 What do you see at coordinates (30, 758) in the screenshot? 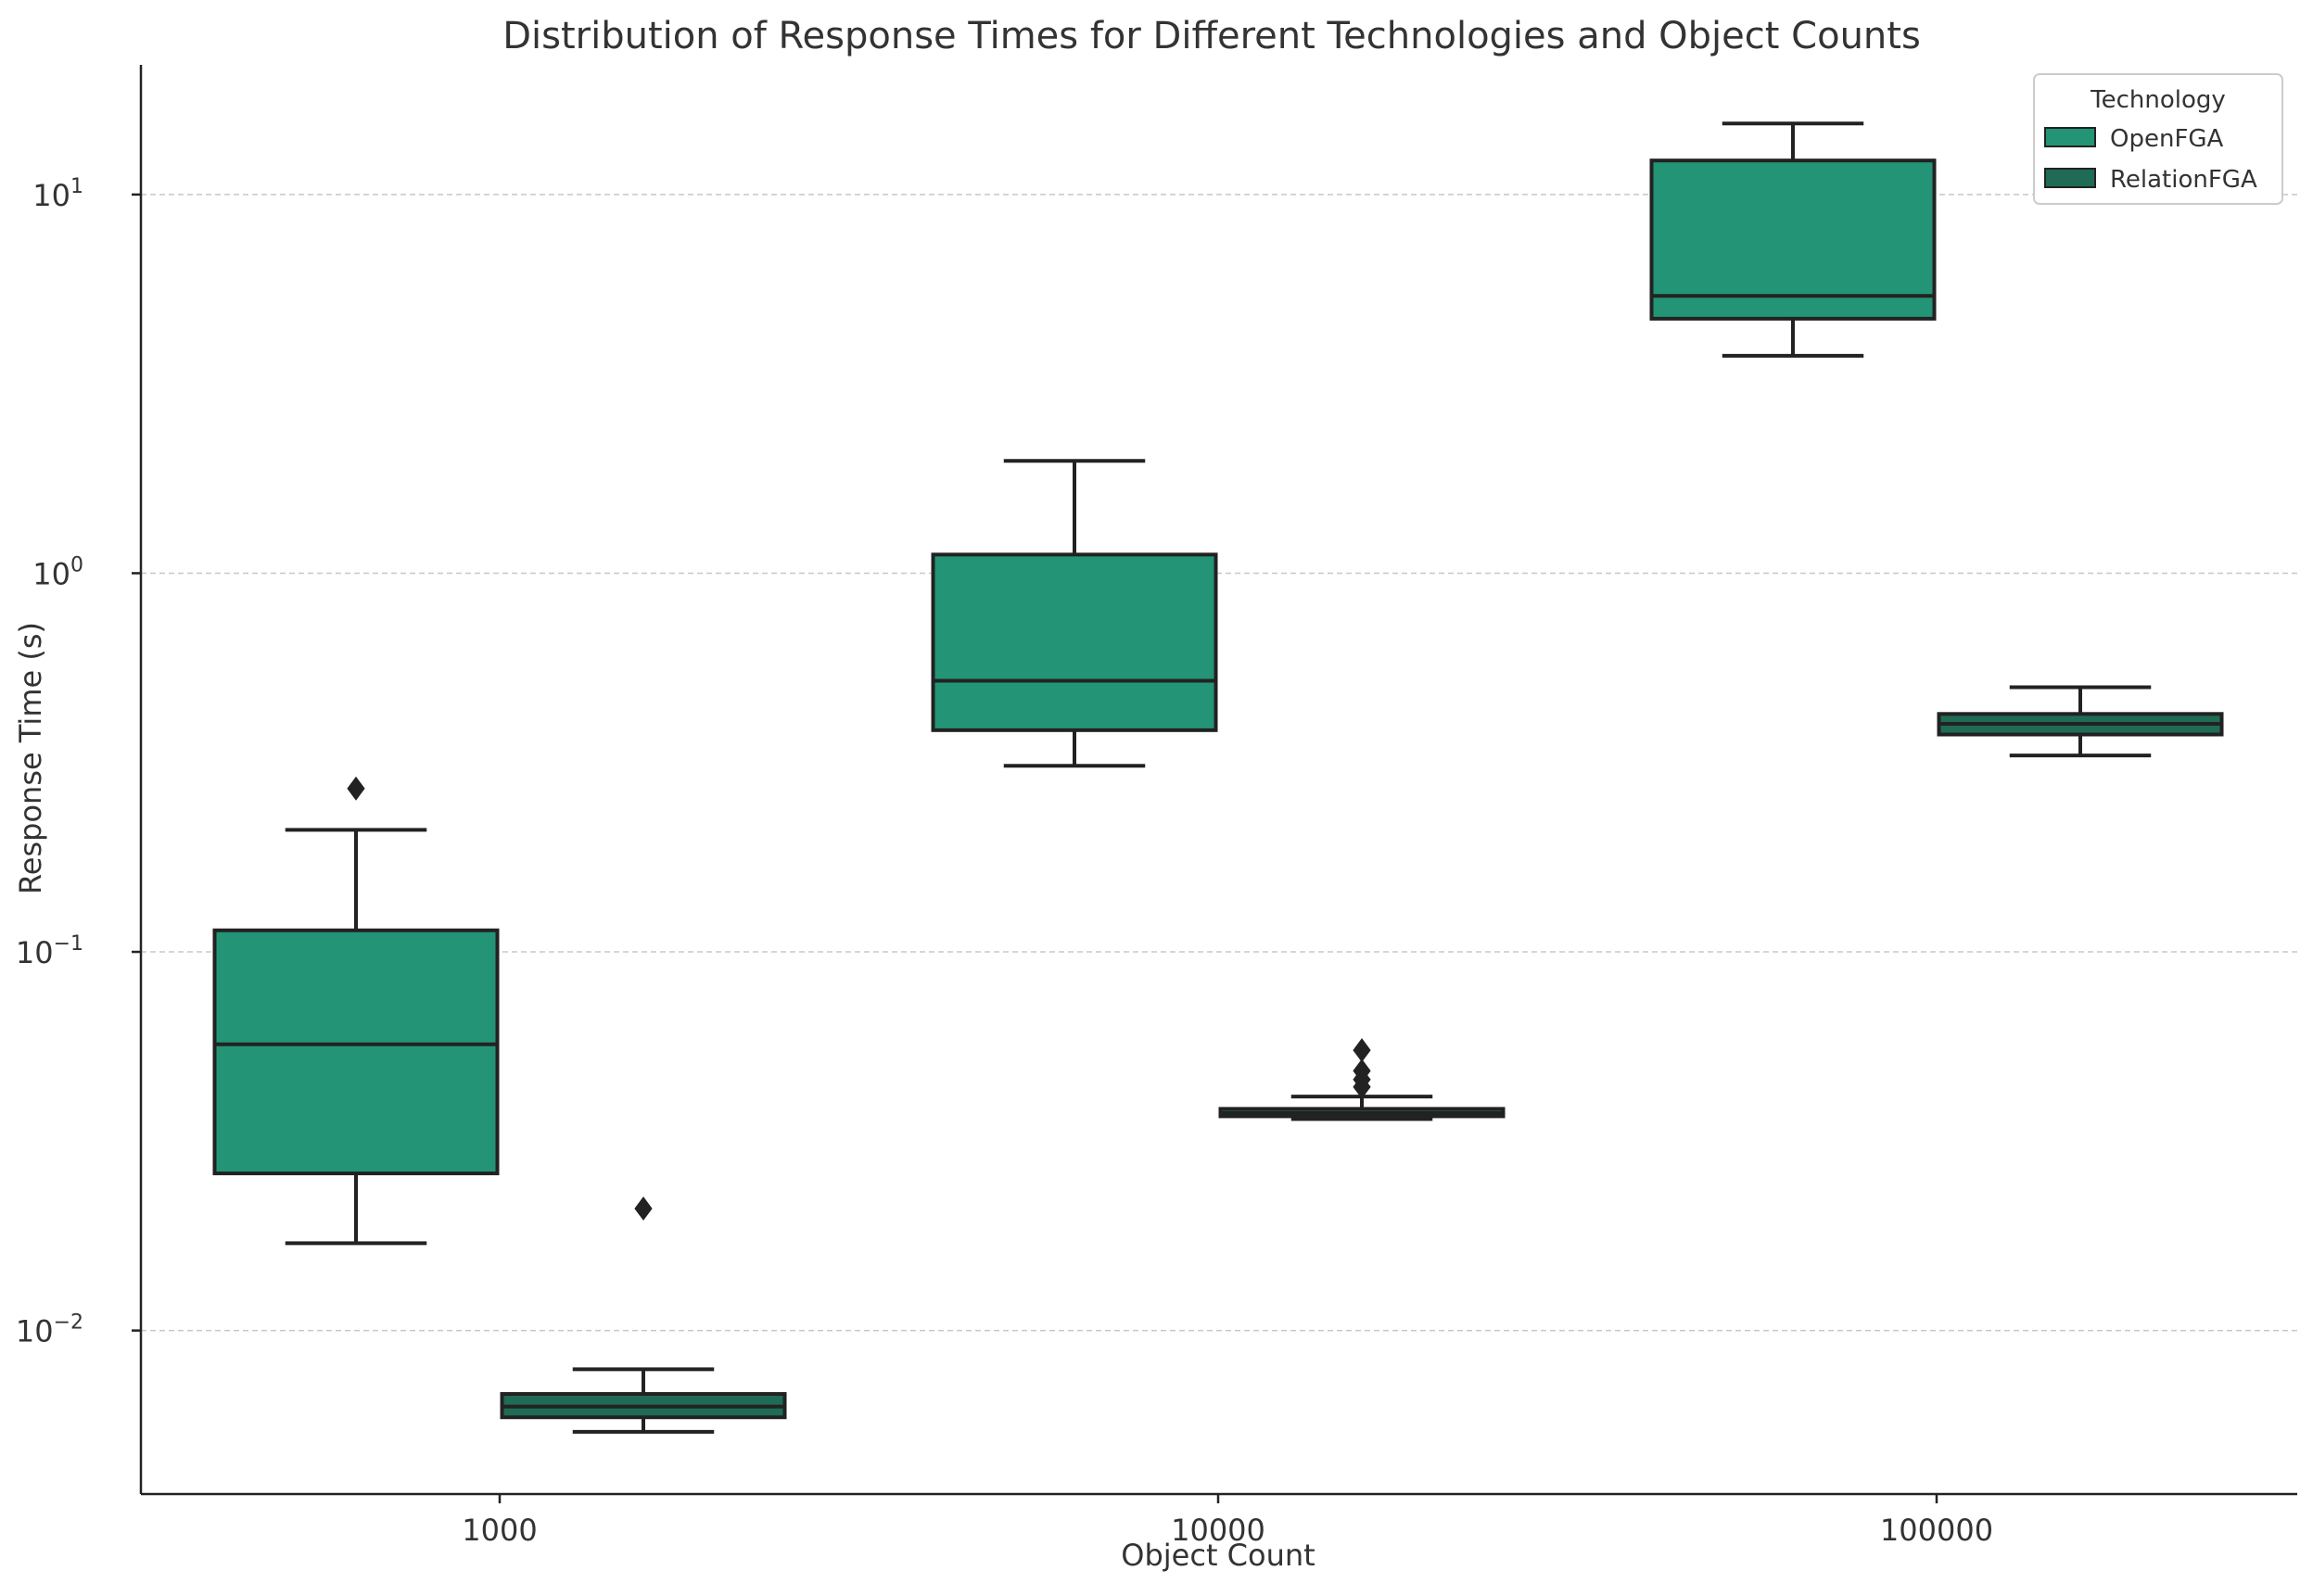
I see `y-axis-label: Response Time (s)` at bounding box center [30, 758].